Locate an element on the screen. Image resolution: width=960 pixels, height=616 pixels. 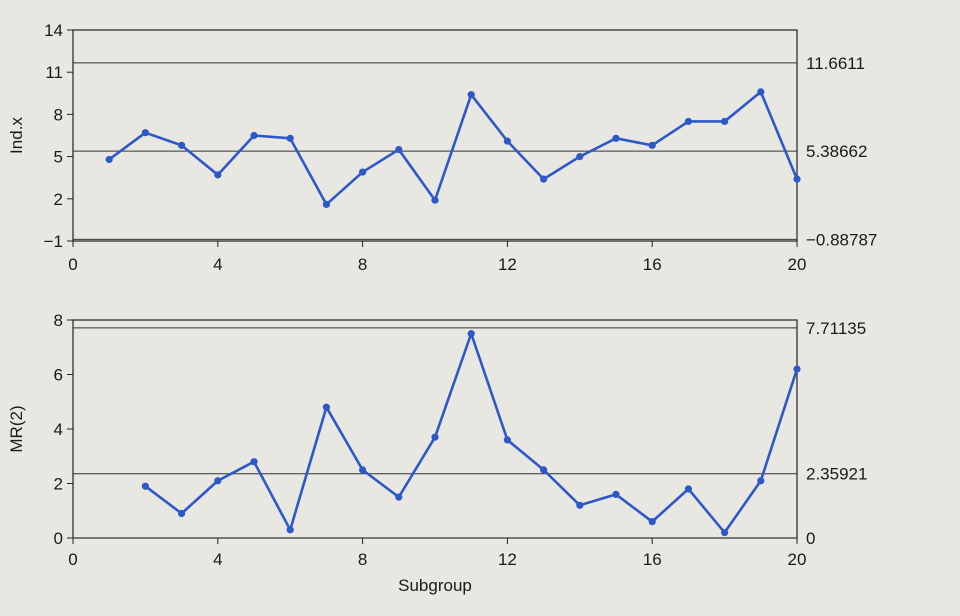
y-axis-label: MR(2) is located at coordinates (16, 428).